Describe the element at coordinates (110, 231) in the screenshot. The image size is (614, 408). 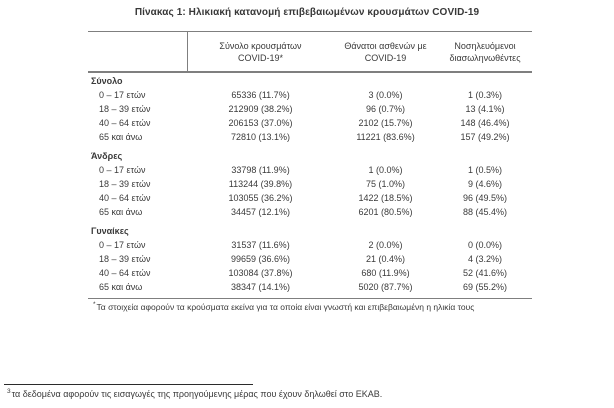
I see `group-label-women: Γυναίκες` at that location.